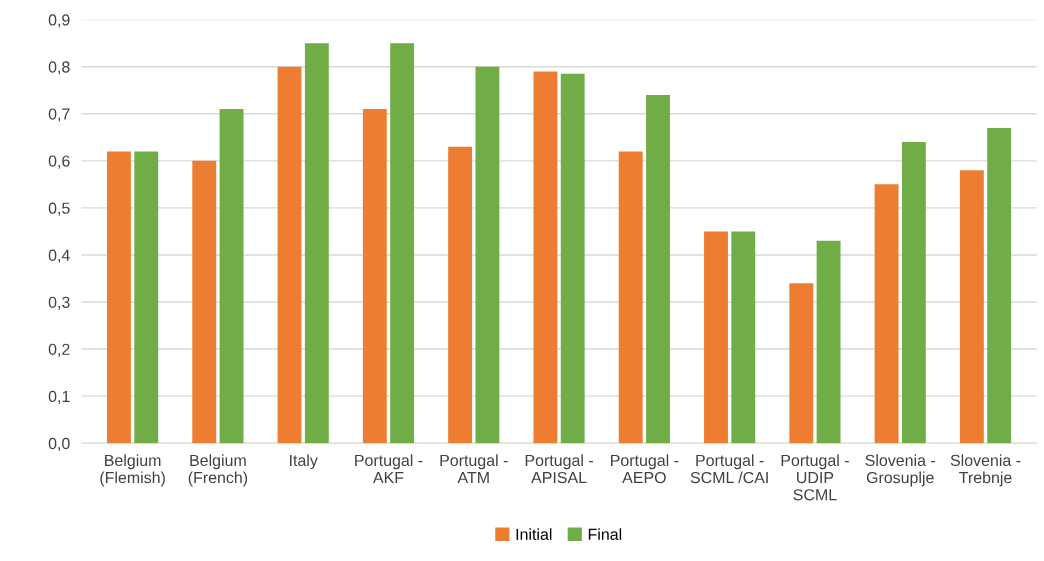  Describe the element at coordinates (815, 477) in the screenshot. I see `x-tick-label: Portugal - UDIP SCML` at that location.